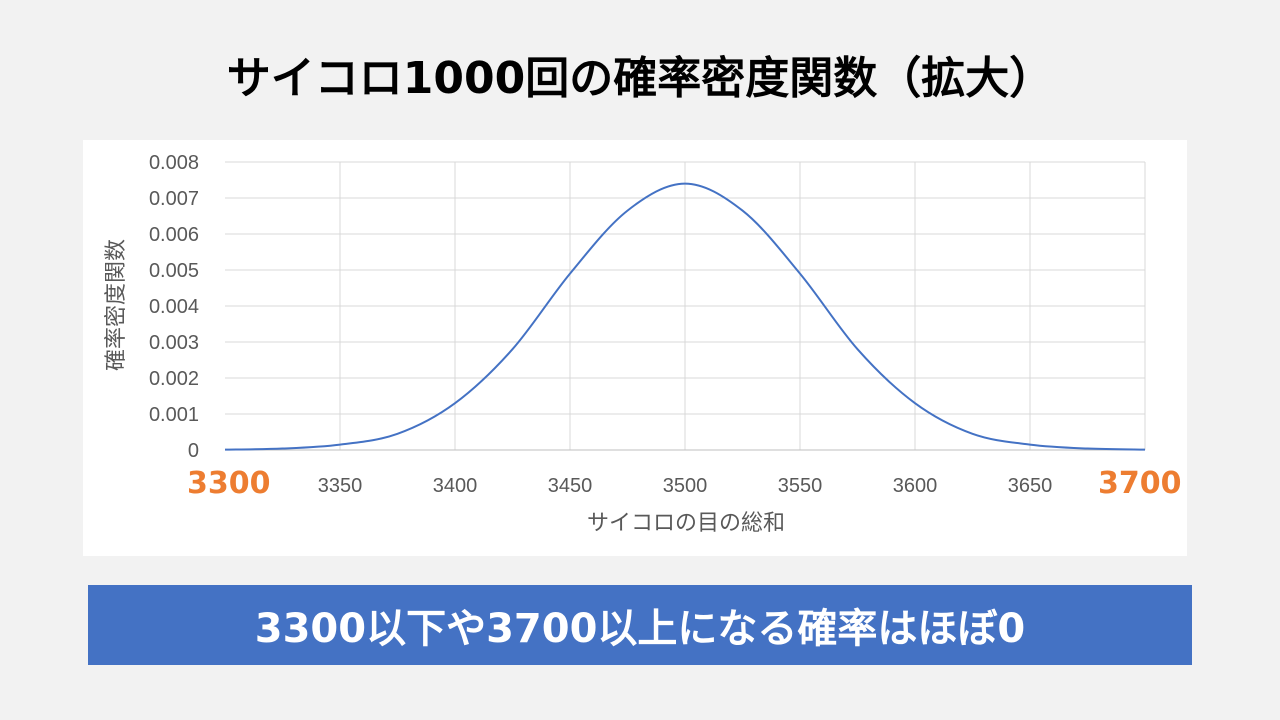 The image size is (1280, 720). I want to click on y-tick-label: 0.006, so click(174, 235).